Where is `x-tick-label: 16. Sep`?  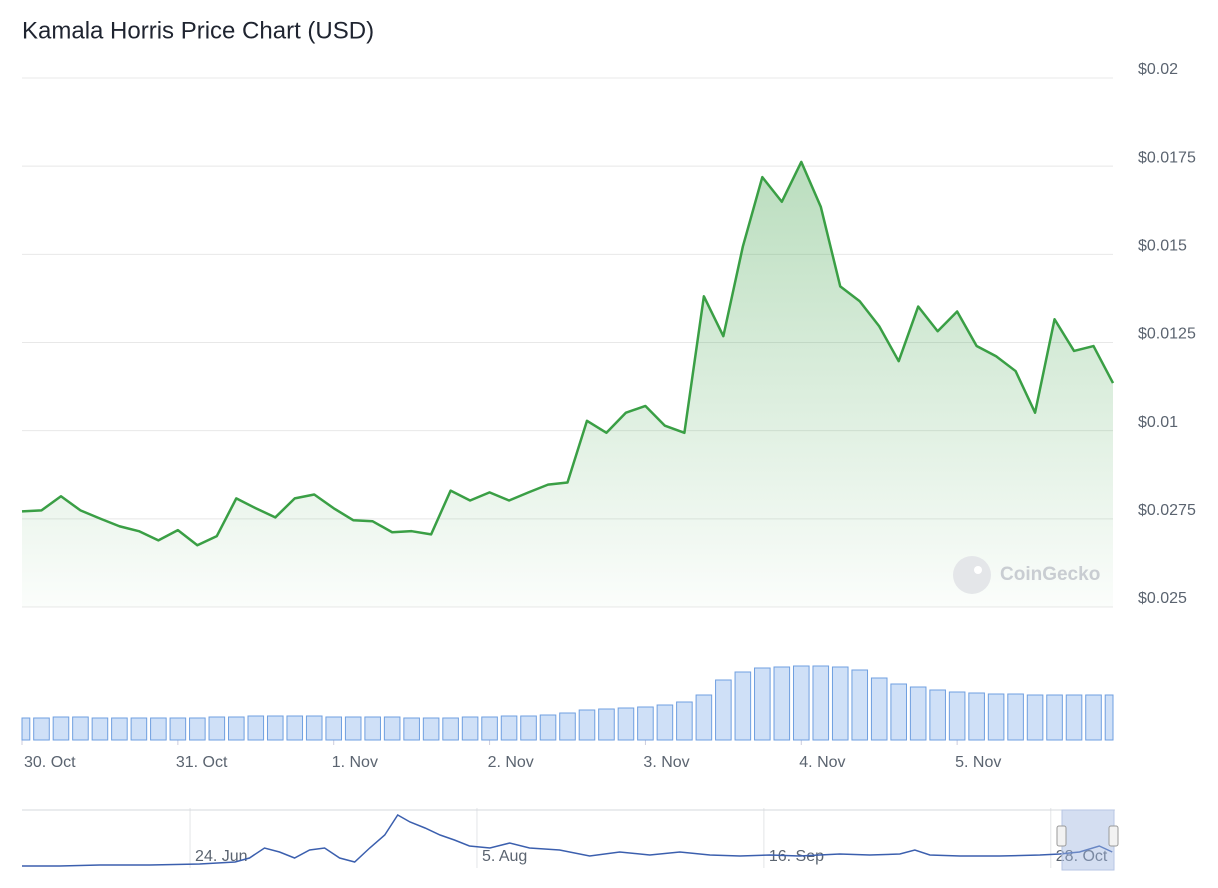
x-tick-label: 16. Sep is located at coordinates (796, 856).